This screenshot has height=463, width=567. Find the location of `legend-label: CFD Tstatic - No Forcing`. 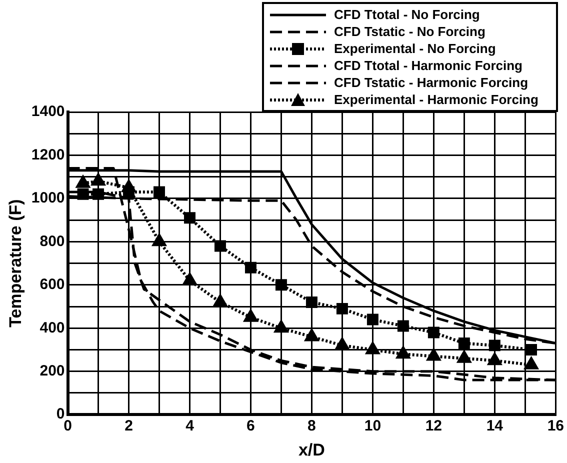

legend-label: CFD Tstatic - No Forcing is located at coordinates (410, 31).